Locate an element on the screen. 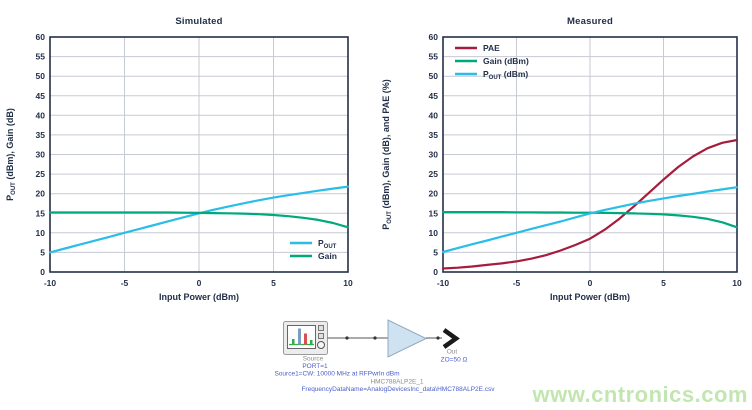  spectrum-bar-green is located at coordinates (293, 342).